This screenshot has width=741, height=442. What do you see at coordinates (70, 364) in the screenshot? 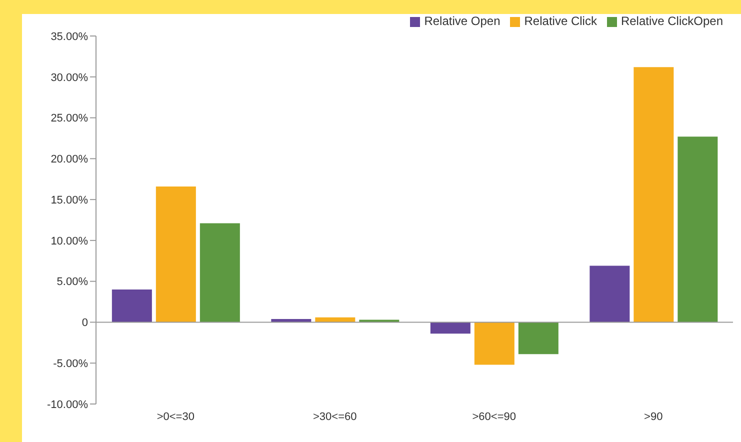
I see `y-tick-label: -5.00%` at bounding box center [70, 364].